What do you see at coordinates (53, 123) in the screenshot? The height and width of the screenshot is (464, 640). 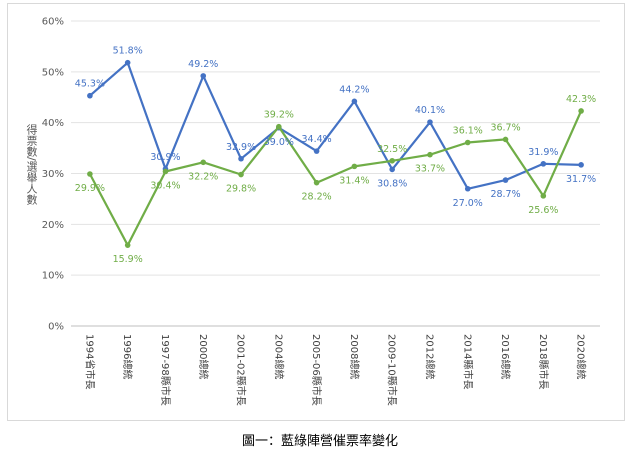 I see `y-tick-label: 40%` at bounding box center [53, 123].